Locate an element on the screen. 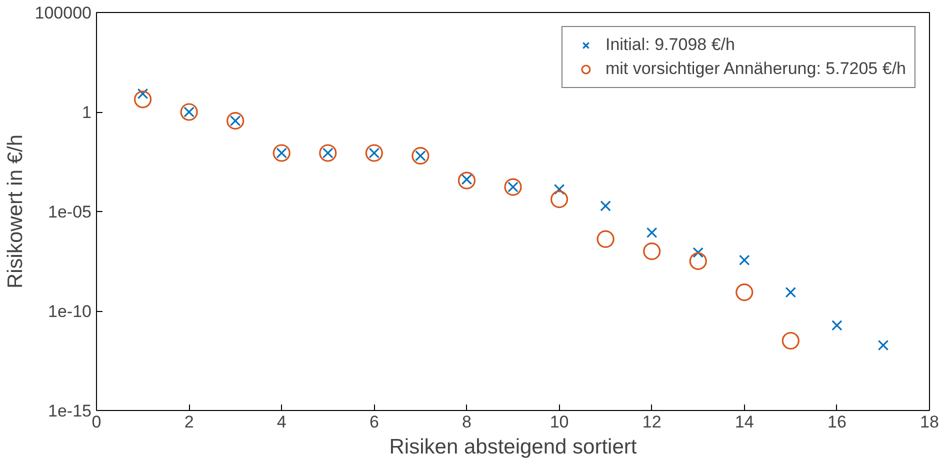 This screenshot has height=461, width=944. y-tick-label: 1e-05 is located at coordinates (70, 212).